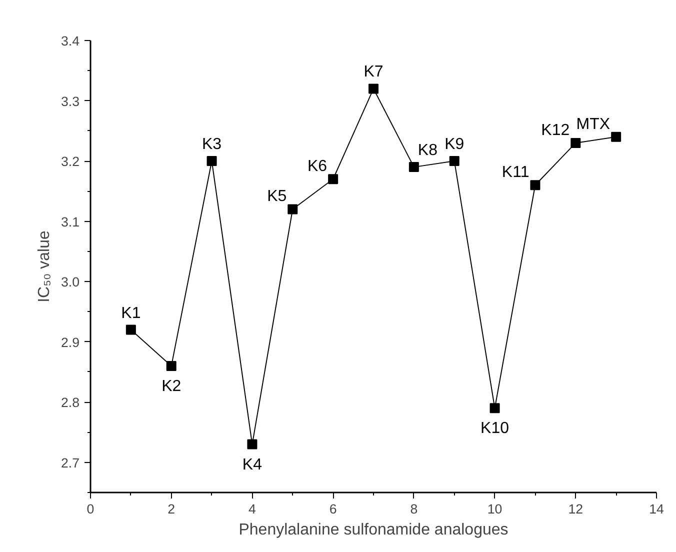 The height and width of the screenshot is (552, 676). Describe the element at coordinates (70, 41) in the screenshot. I see `y-tick-label: 3.4` at that location.